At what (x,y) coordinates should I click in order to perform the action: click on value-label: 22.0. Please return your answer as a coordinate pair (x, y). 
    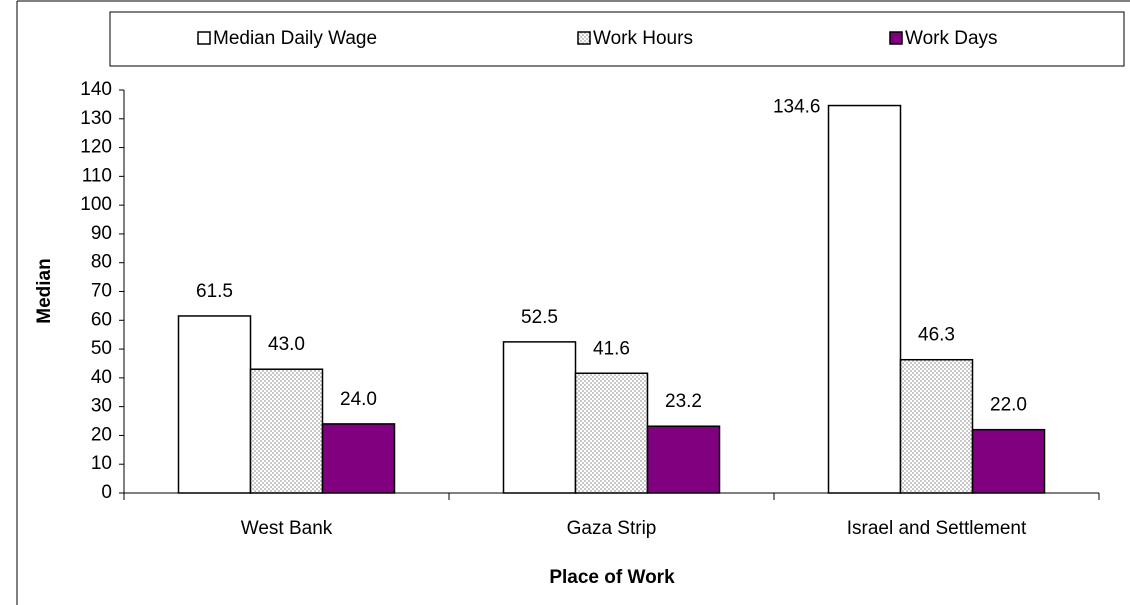
    Looking at the image, I should click on (1008, 405).